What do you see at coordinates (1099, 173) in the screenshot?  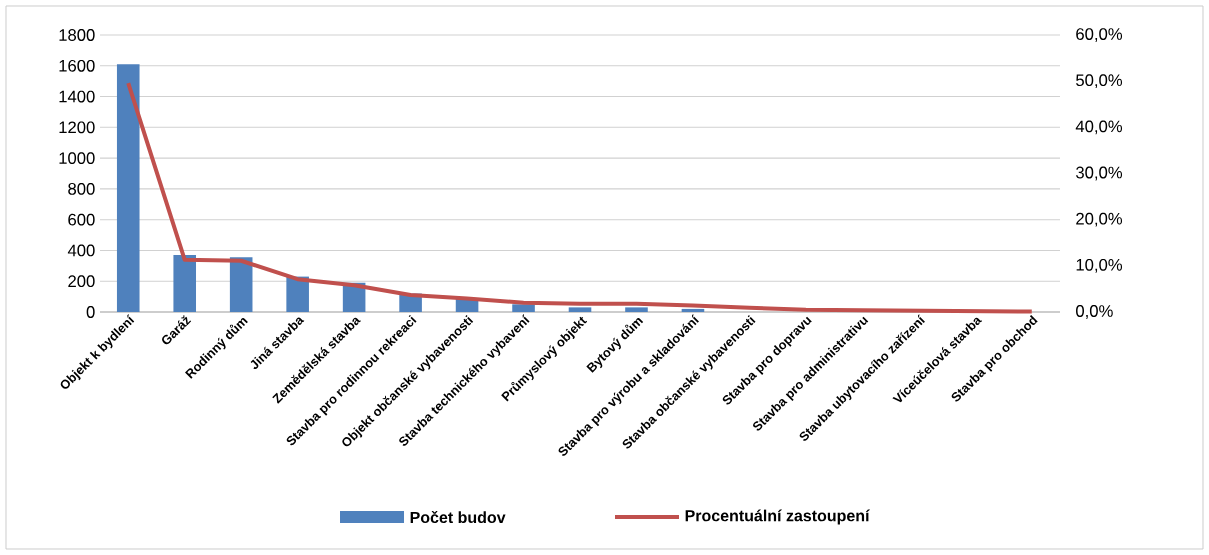 I see `y2-tick-label: 30,0%` at bounding box center [1099, 173].